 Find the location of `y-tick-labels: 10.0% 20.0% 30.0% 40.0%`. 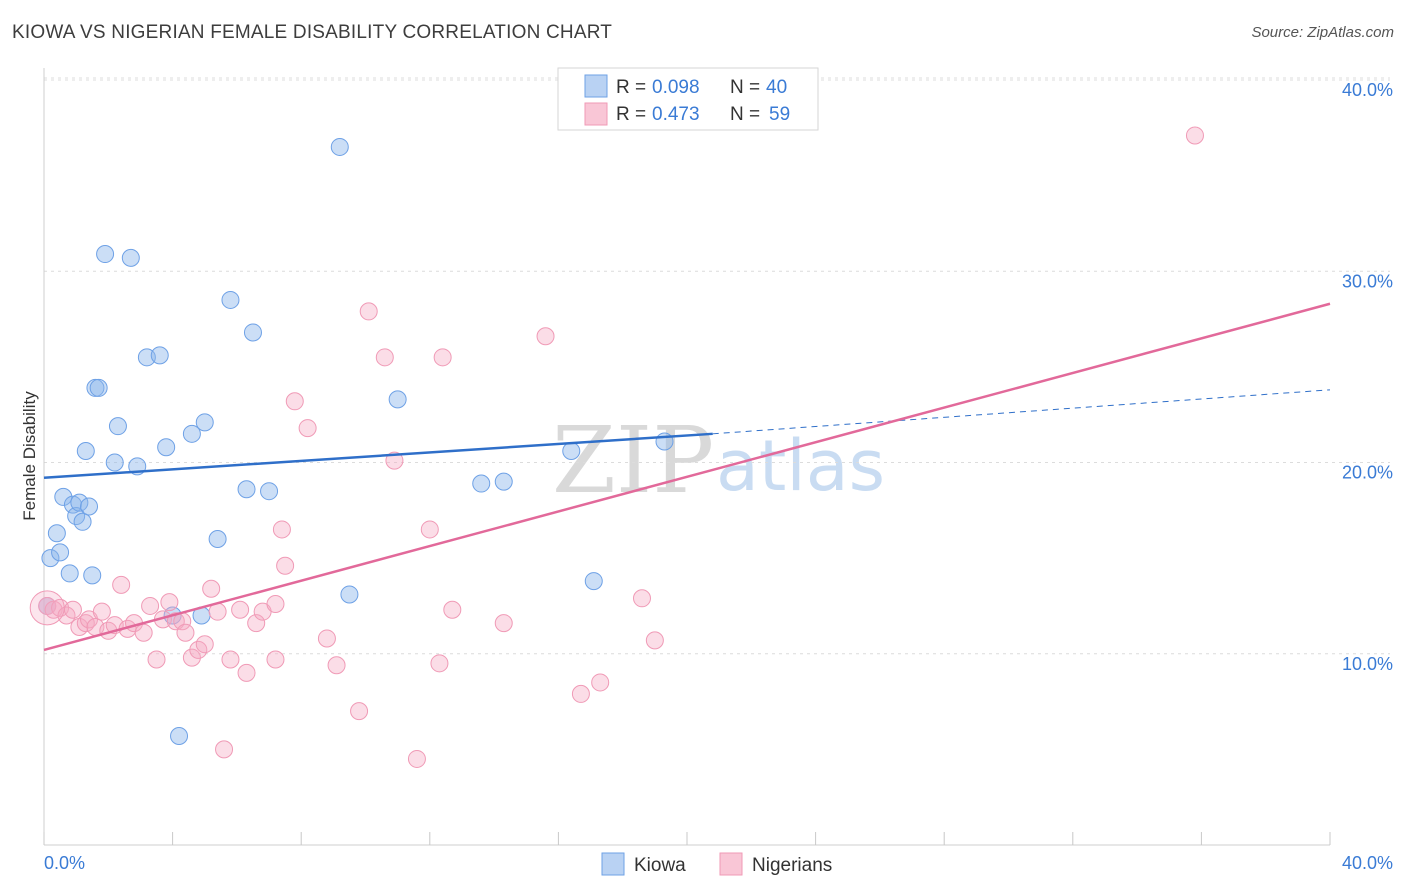

y-tick-labels: 10.0% 20.0% 30.0% 40.0% is located at coordinates (1367, 377).